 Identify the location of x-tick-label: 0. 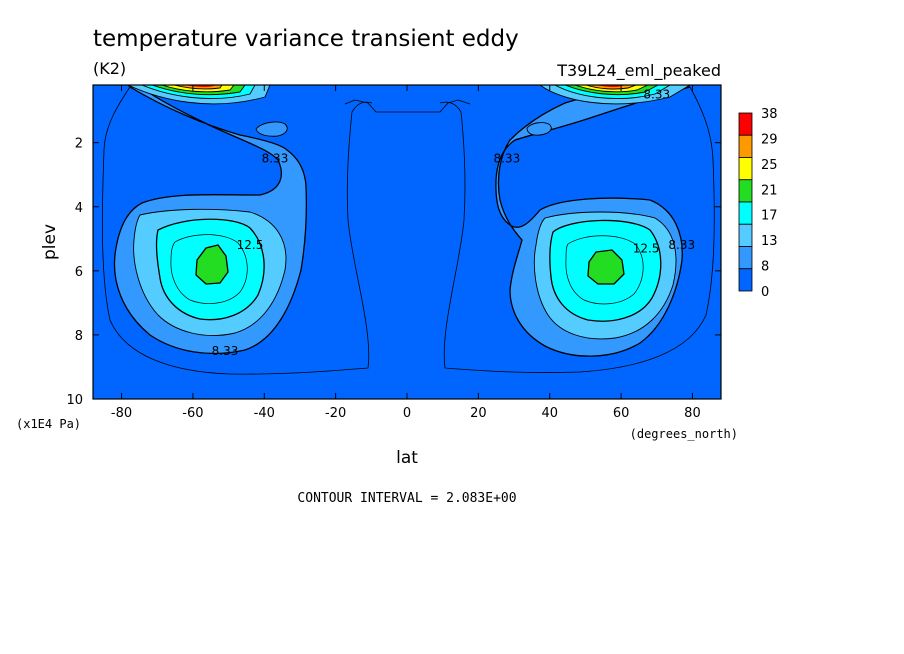
(407, 413).